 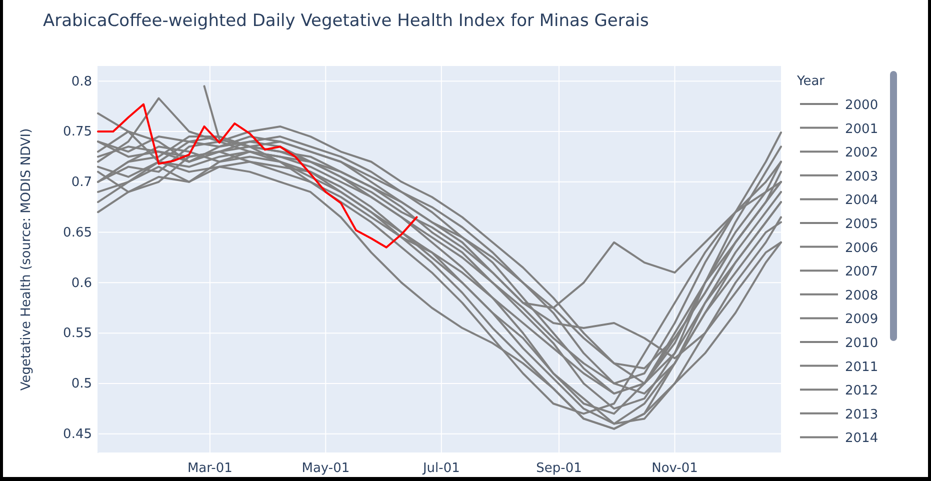 What do you see at coordinates (861, 367) in the screenshot?
I see `legend-label: 2011` at bounding box center [861, 367].